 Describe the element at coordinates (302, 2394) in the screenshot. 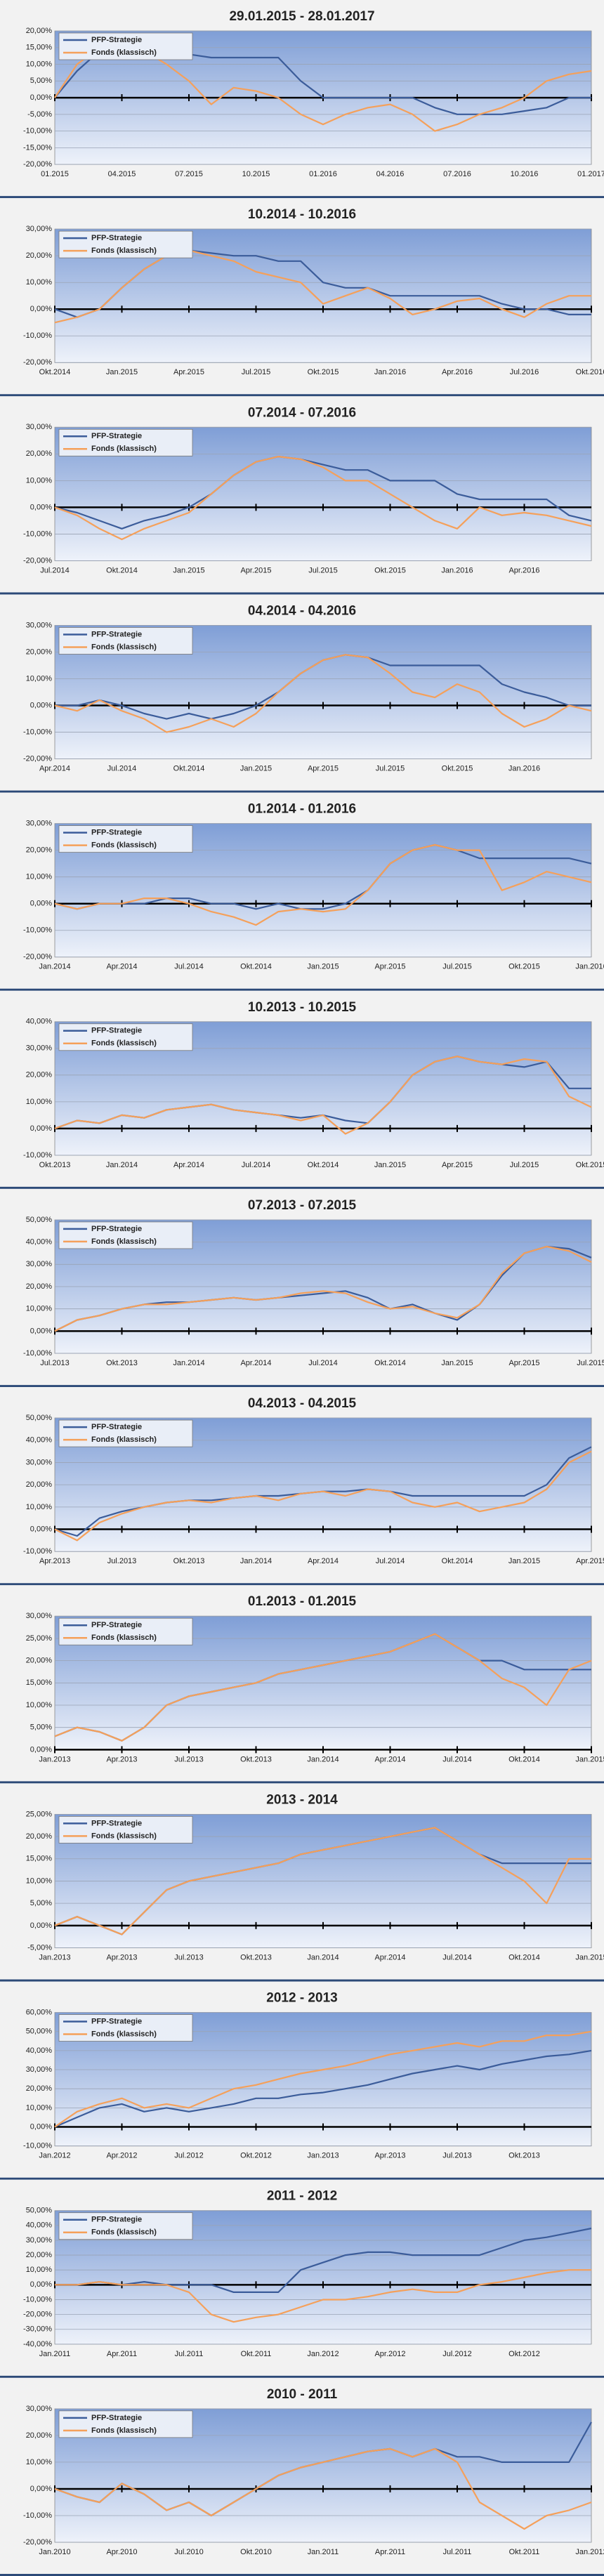

I see `chart-title: 2010 - 2011` at that location.